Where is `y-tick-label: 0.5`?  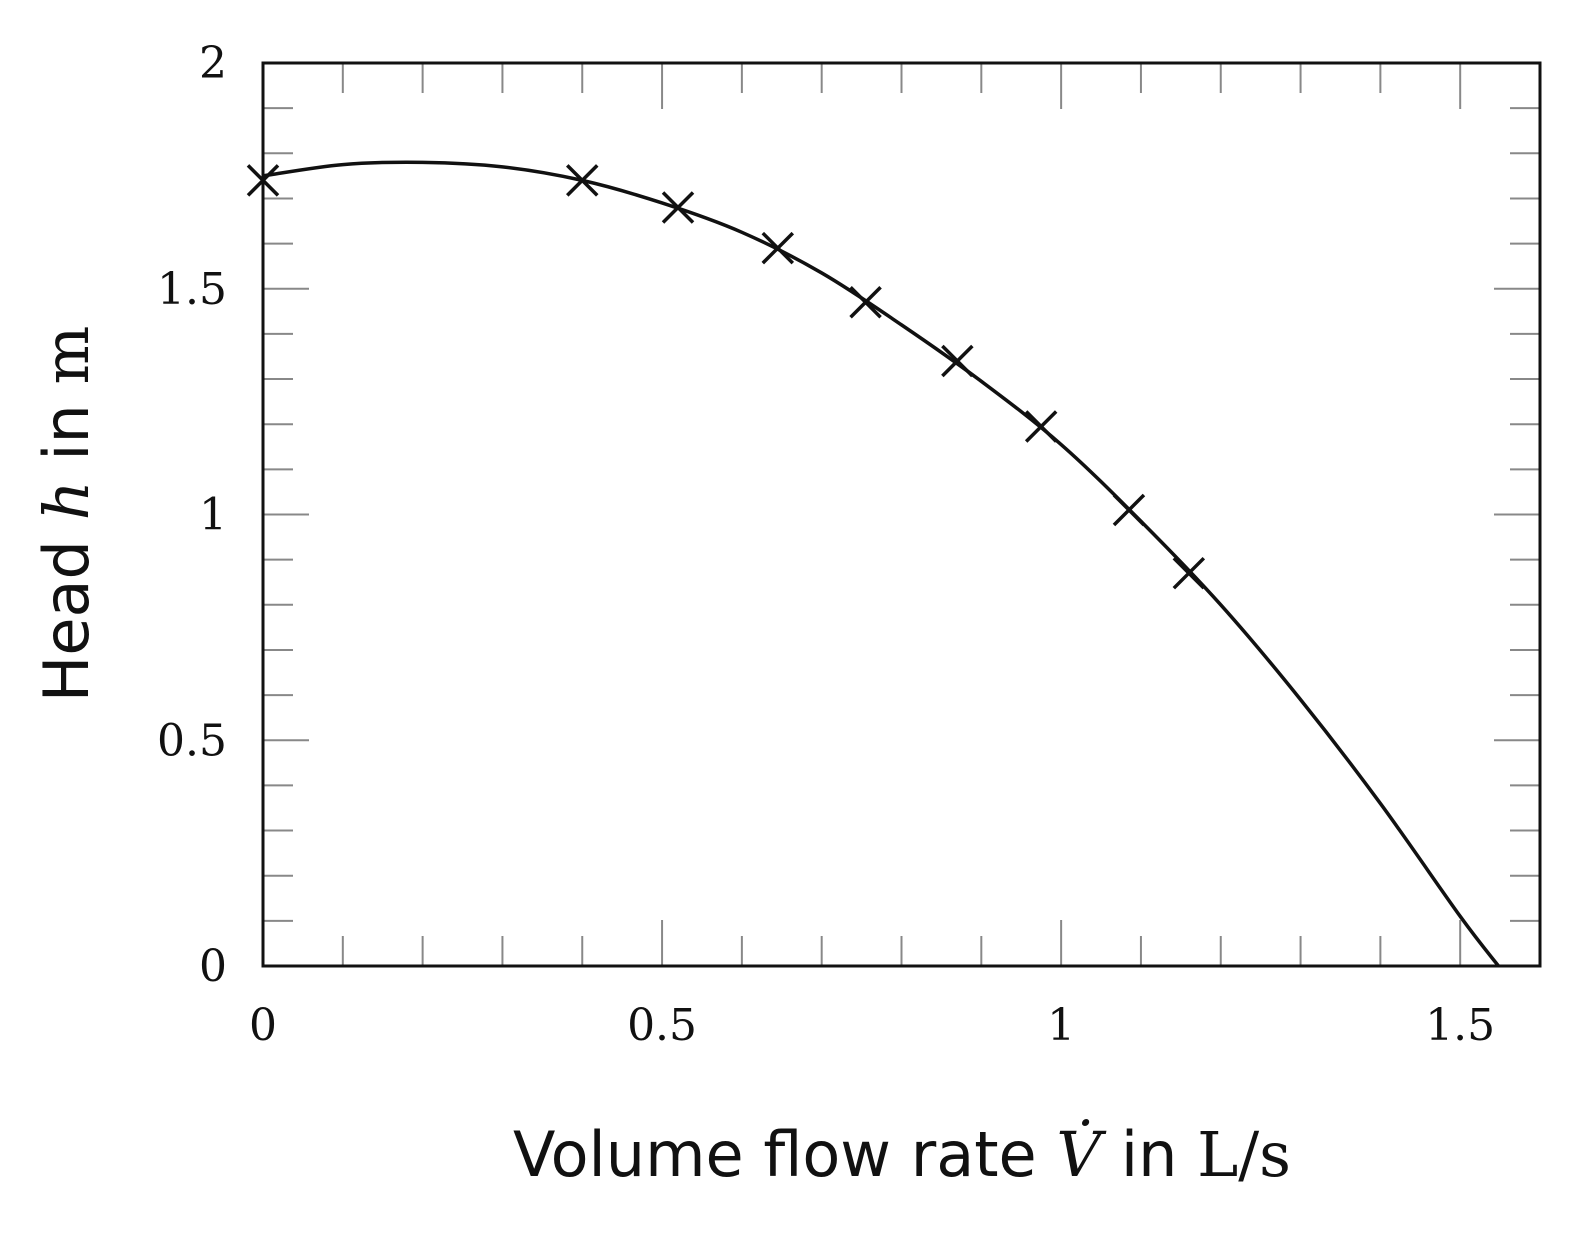
y-tick-label: 0.5 is located at coordinates (192, 740).